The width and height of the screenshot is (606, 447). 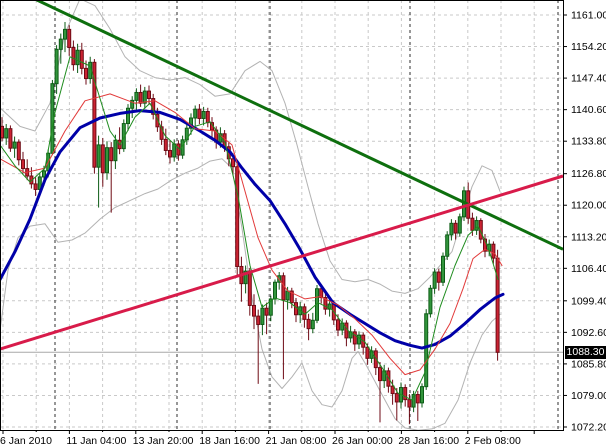 What do you see at coordinates (96, 441) in the screenshot?
I see `x-axis-label: 11 Jan 04:00` at bounding box center [96, 441].